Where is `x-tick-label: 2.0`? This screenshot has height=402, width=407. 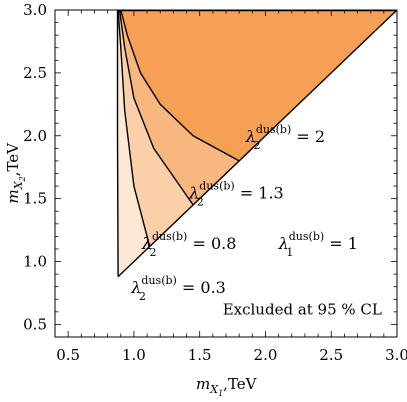 x-tick-label: 2.0 is located at coordinates (266, 355).